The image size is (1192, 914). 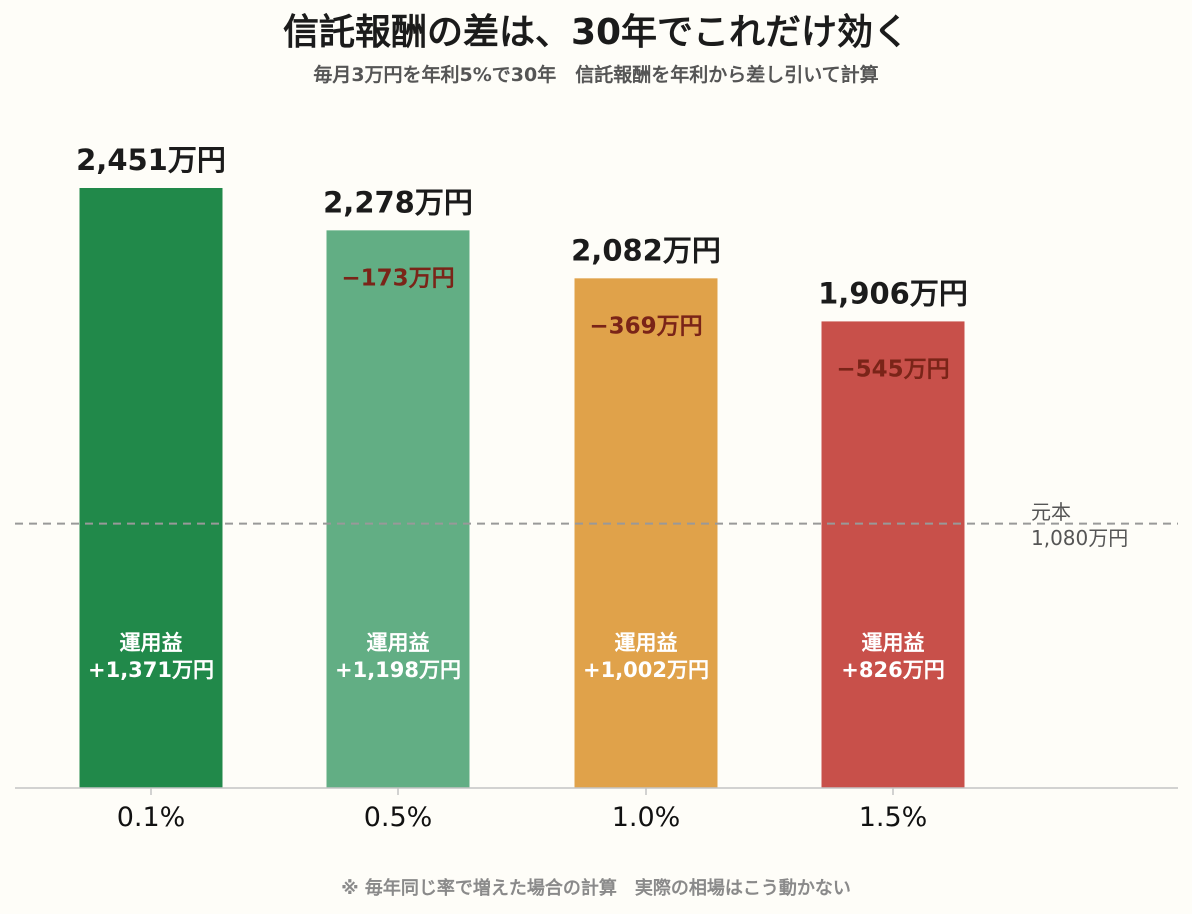 I want to click on x-tick-label-1: 0.1%, so click(x=151, y=817).